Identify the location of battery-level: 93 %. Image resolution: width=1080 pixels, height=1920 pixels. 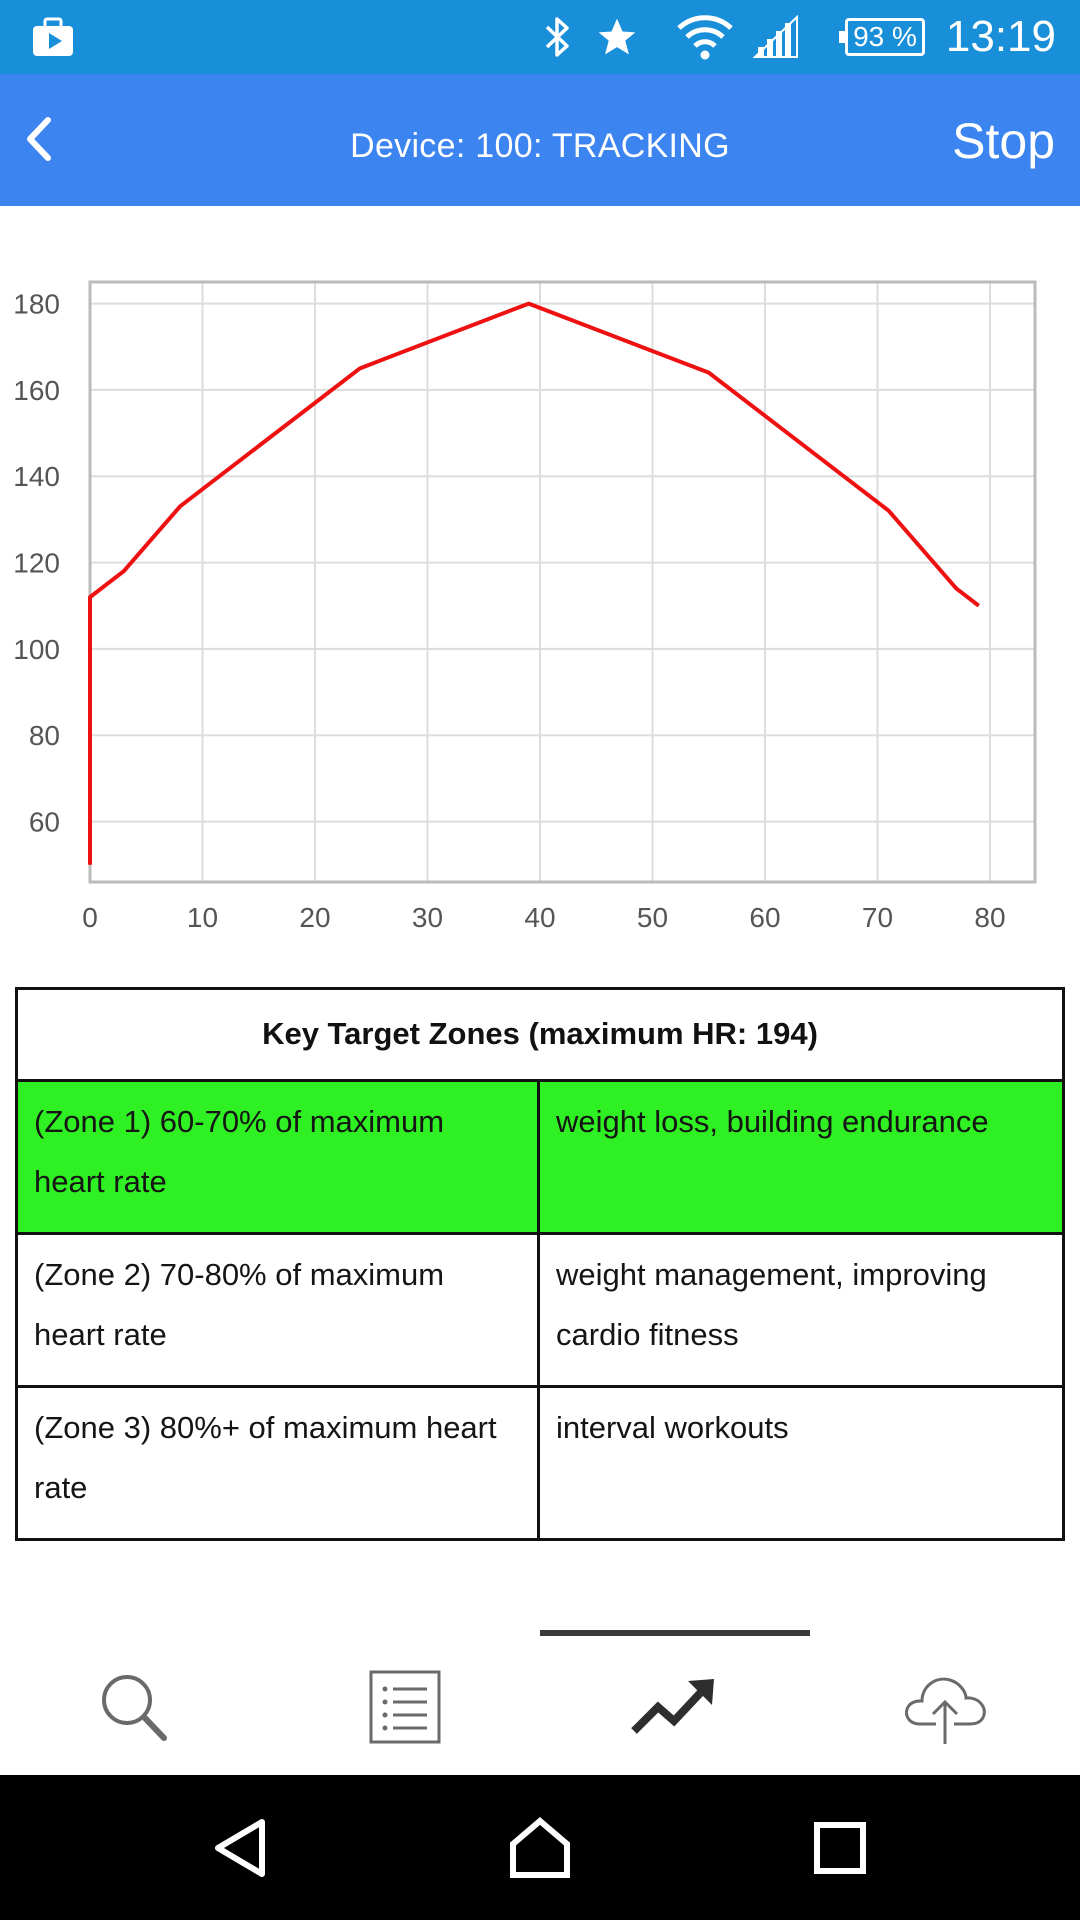
(885, 36).